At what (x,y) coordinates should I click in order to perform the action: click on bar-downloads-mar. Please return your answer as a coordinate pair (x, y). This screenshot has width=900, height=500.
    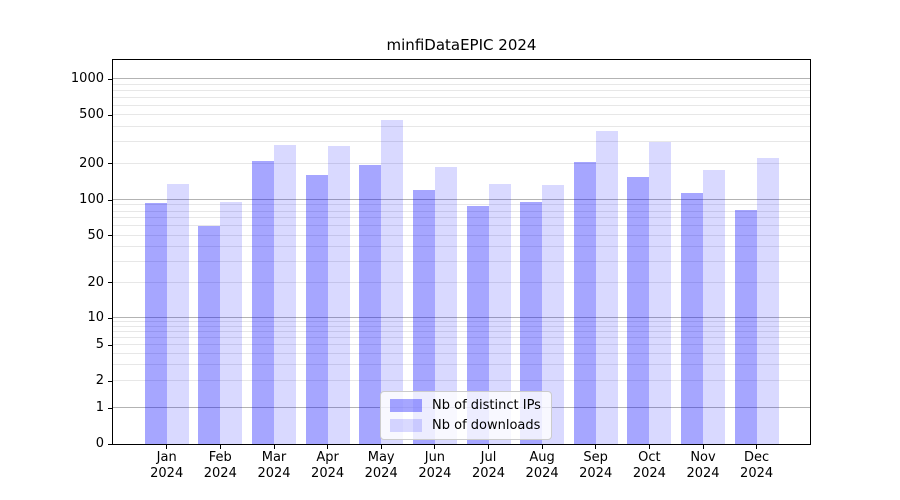
    Looking at the image, I should click on (285, 294).